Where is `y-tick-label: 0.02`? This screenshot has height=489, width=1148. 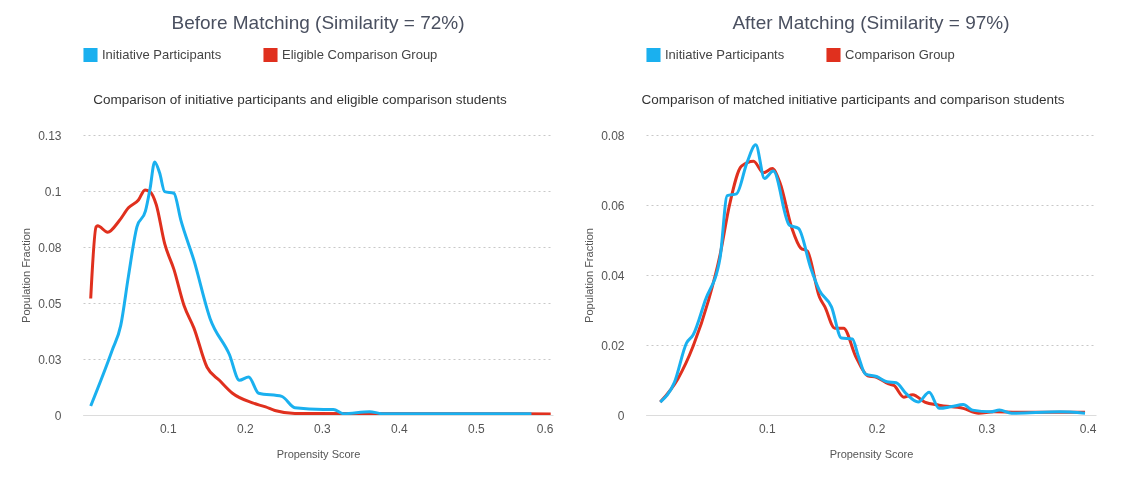 y-tick-label: 0.02 is located at coordinates (613, 345).